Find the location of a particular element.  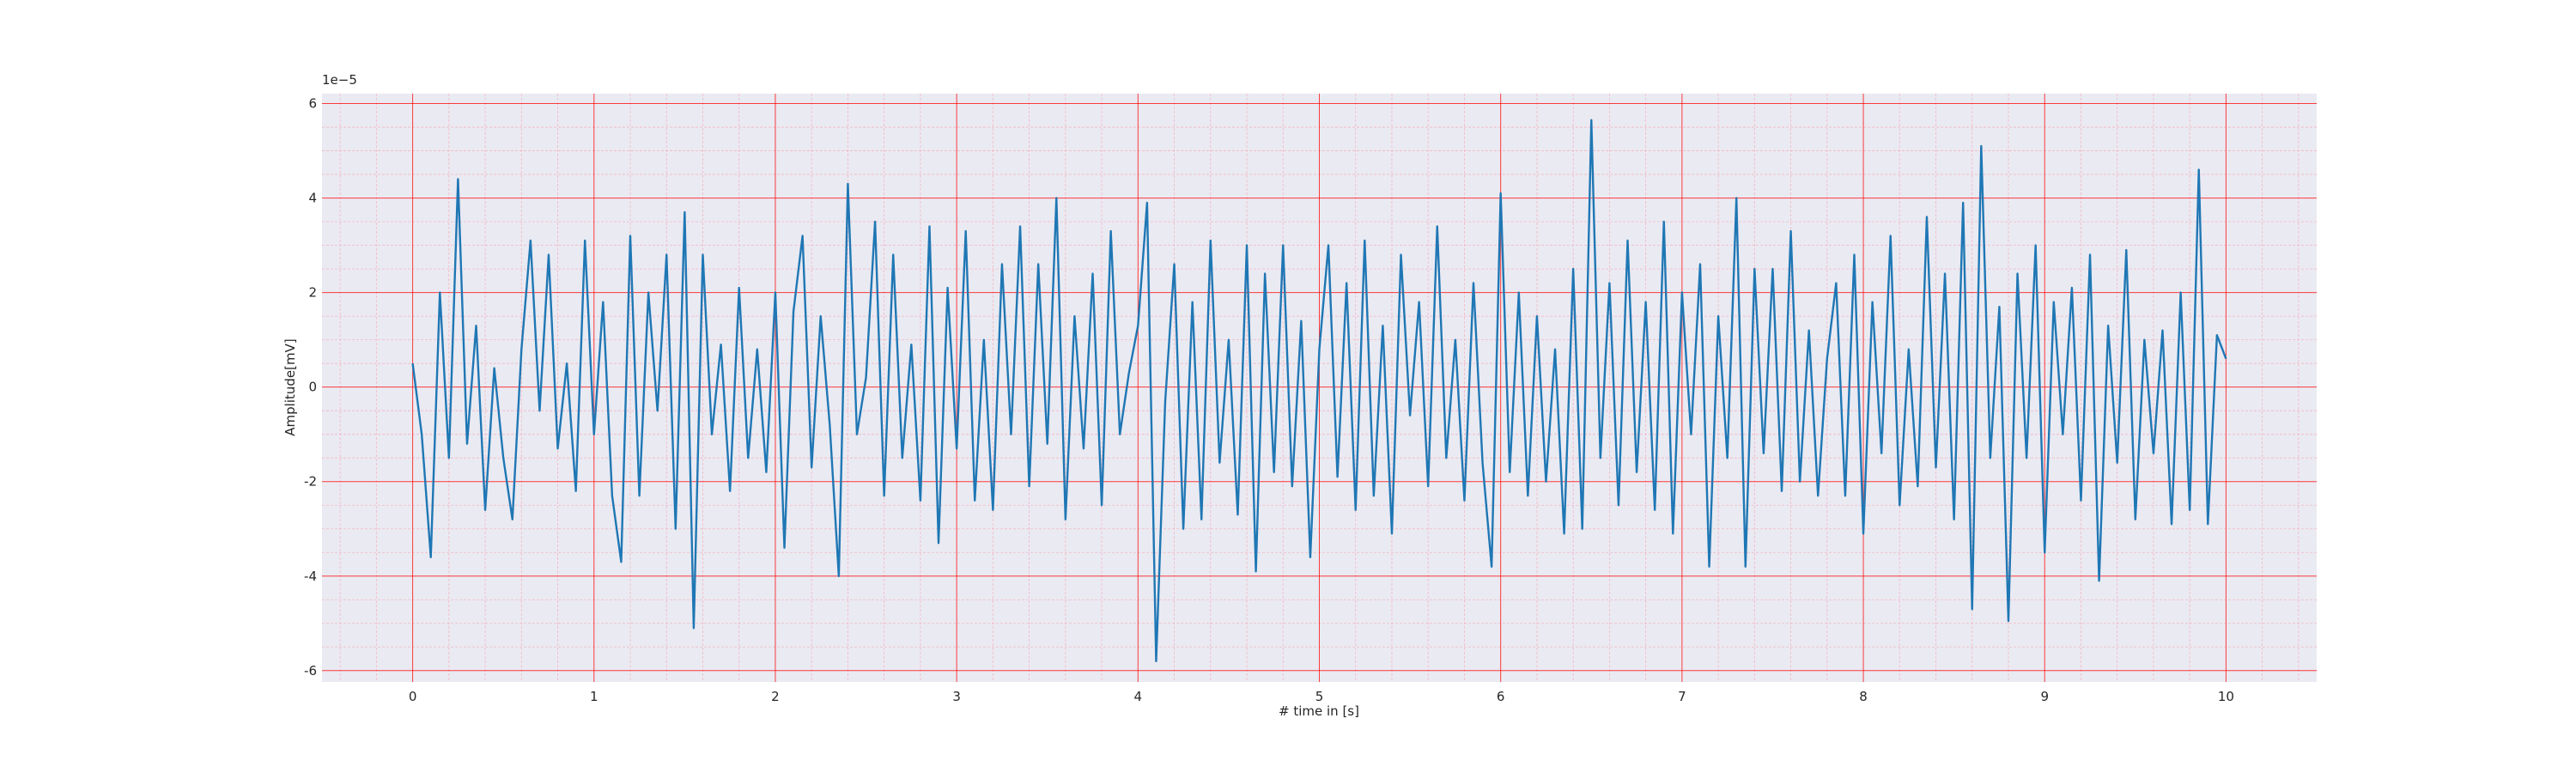

y-tick-label: -2 is located at coordinates (311, 482).